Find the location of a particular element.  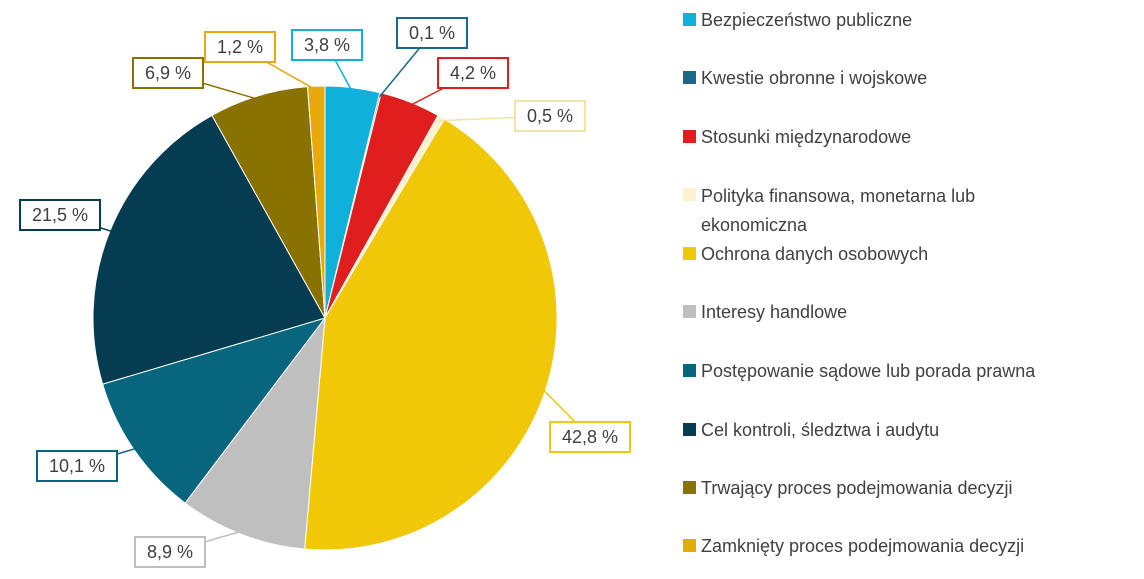

legend-item: Postępowanie sądowe lub porada prawna is located at coordinates (859, 371).